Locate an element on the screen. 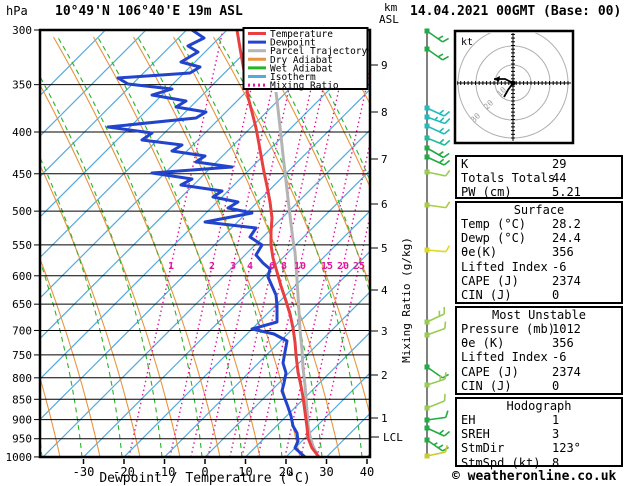  mixing-ratio-label: 8 is located at coordinates (284, 266).